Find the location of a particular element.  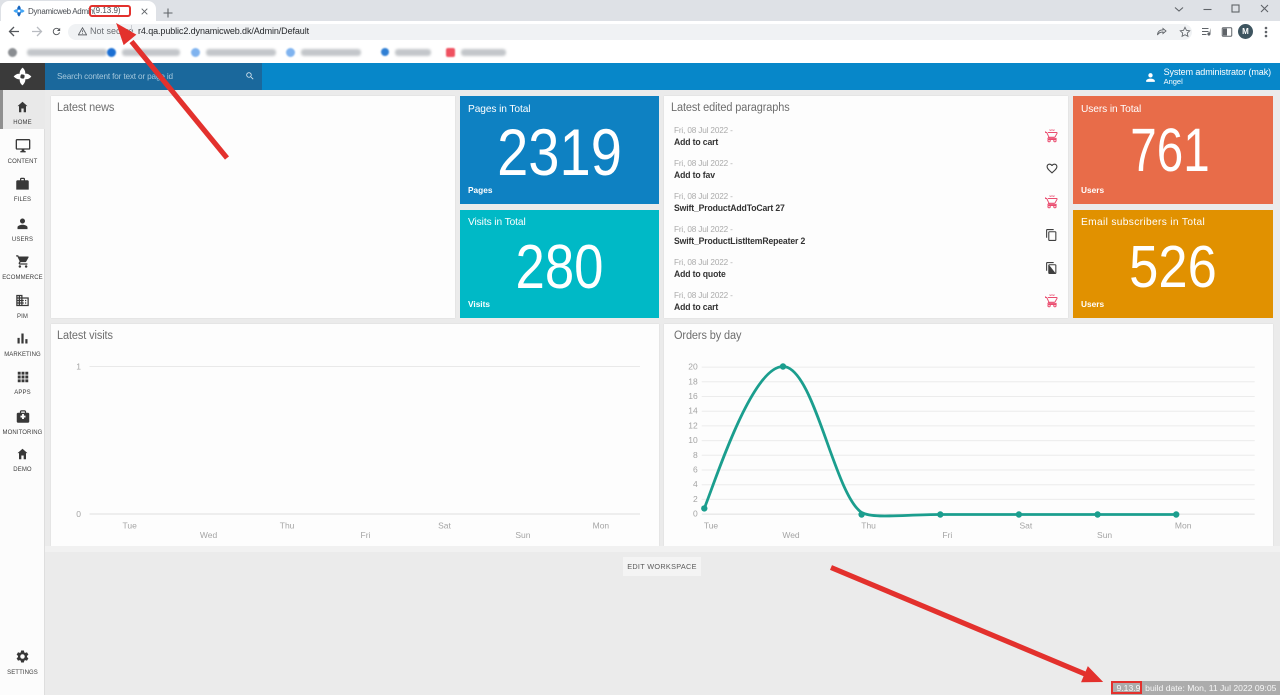

svg-text: 4 is located at coordinates (695, 484).